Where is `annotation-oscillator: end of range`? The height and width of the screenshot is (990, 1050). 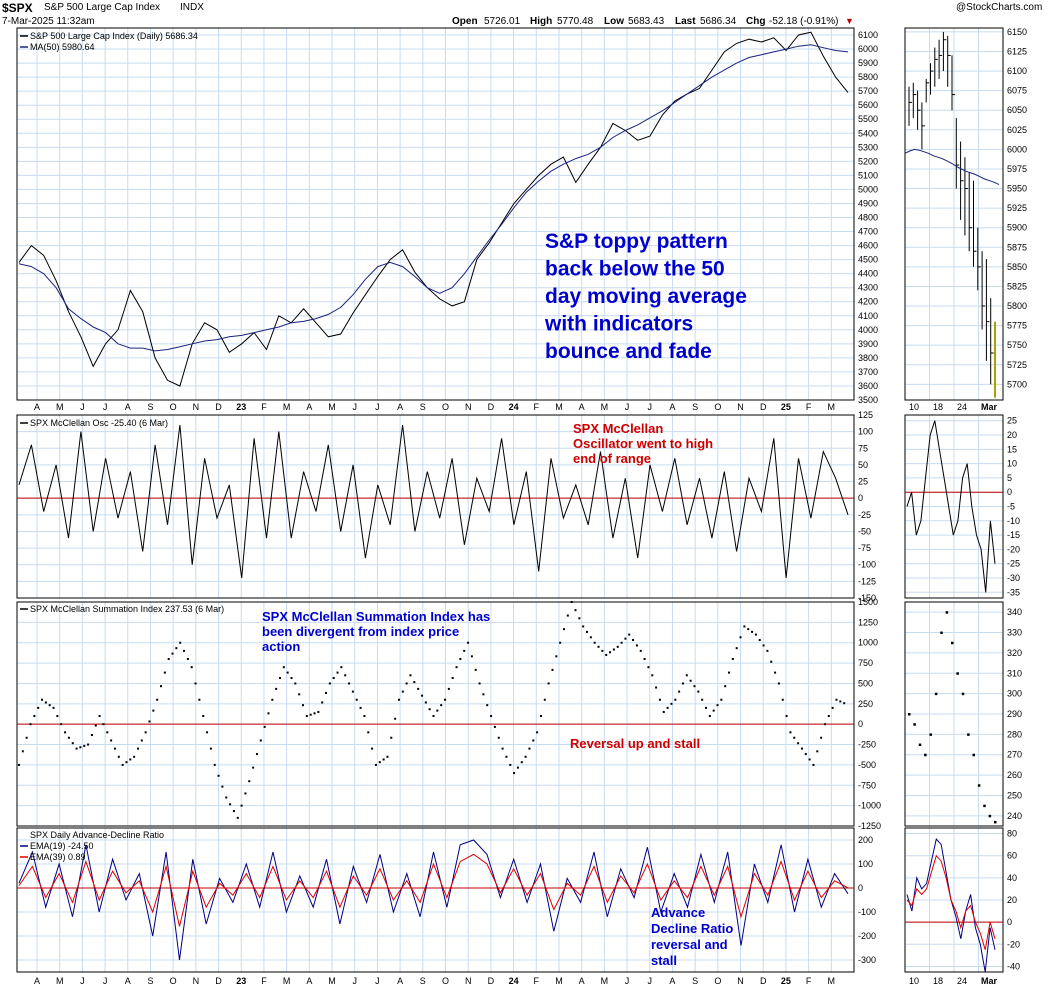 annotation-oscillator: end of range is located at coordinates (612, 458).